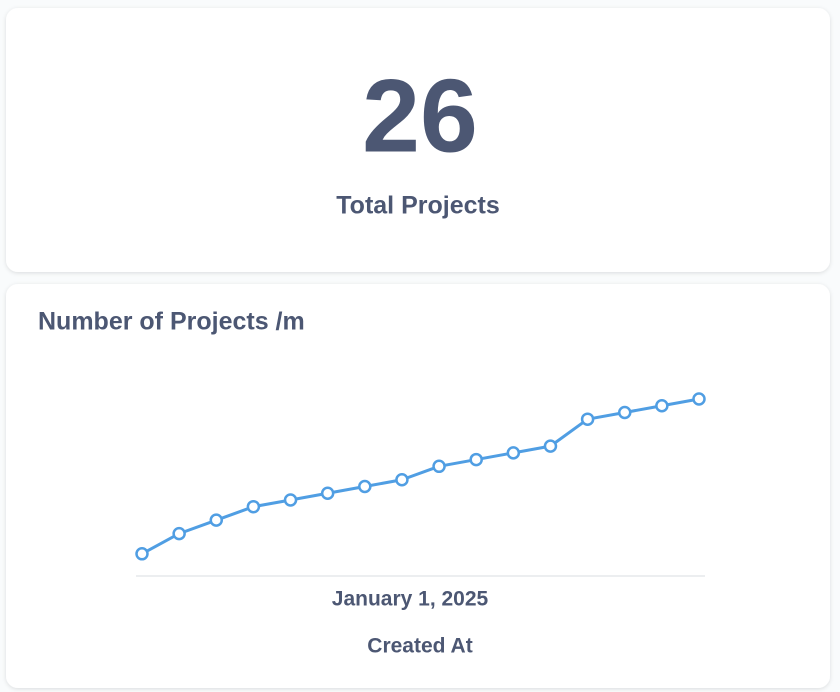 This screenshot has height=692, width=840. I want to click on chart-title: Number of Projects /m, so click(171, 322).